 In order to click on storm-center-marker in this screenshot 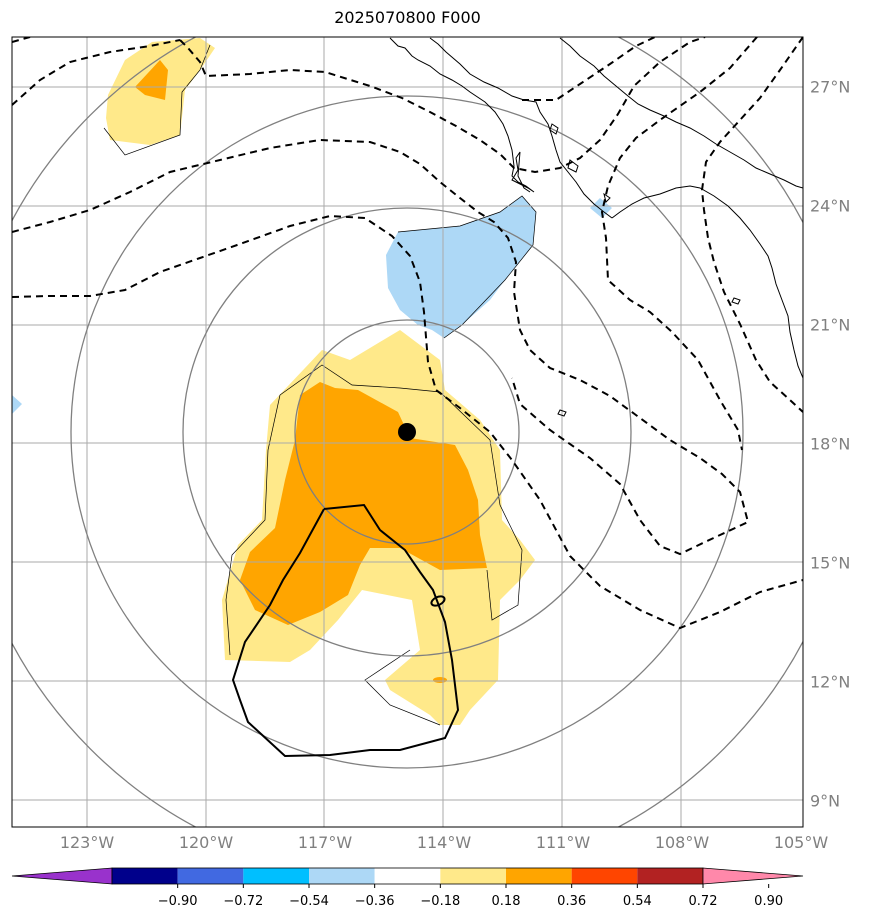, I will do `click(407, 432)`.